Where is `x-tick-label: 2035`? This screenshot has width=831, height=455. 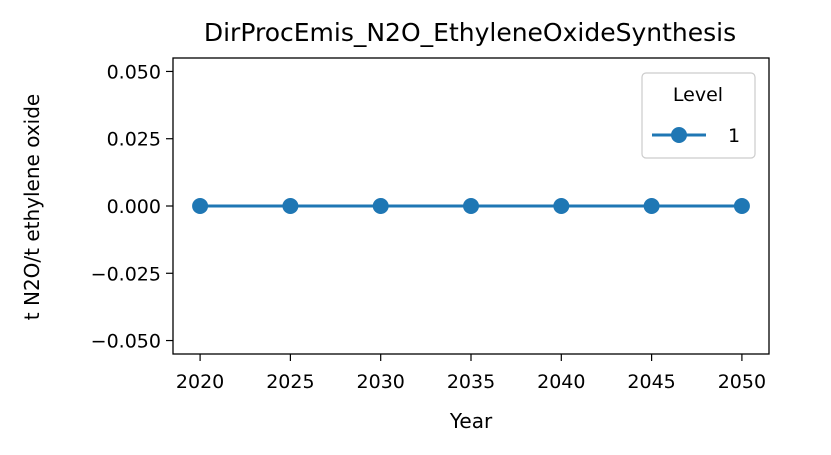 x-tick-label: 2035 is located at coordinates (471, 382).